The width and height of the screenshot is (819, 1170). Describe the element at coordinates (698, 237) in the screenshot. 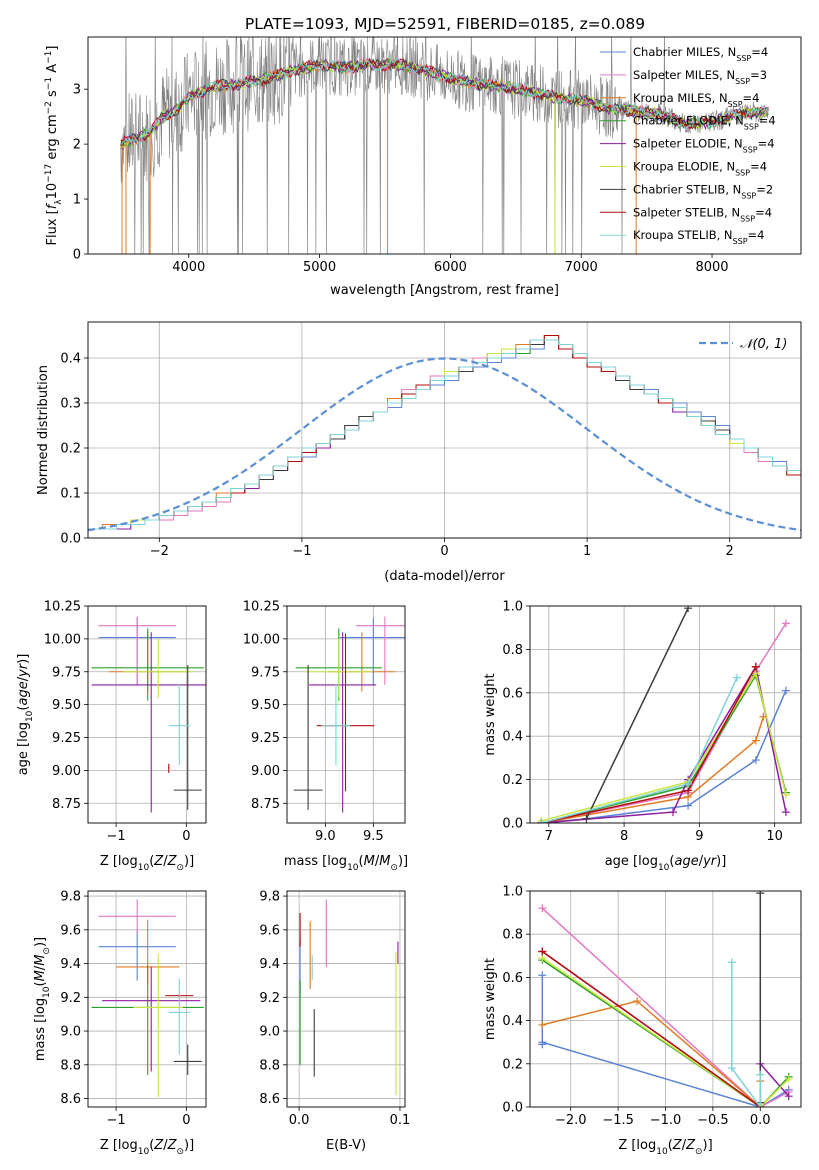

I see `legend-entry: Kroupa STELIB, NSSP=4` at that location.